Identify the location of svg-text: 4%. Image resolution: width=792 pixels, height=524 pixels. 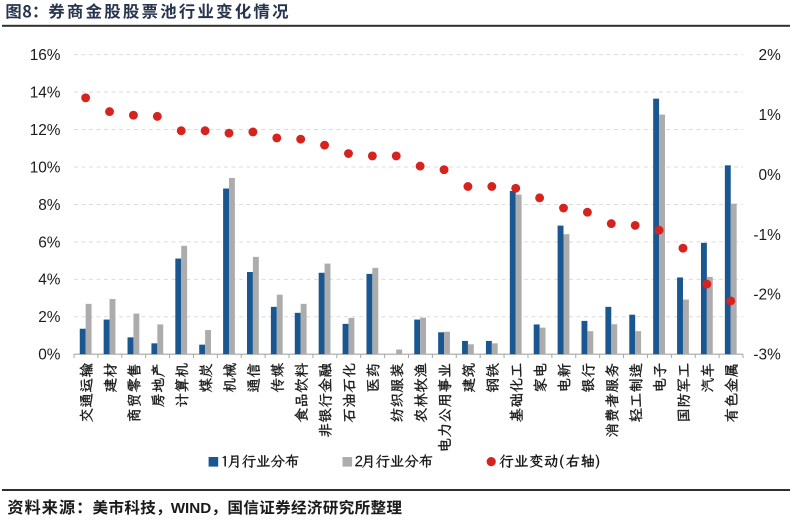
(49, 280).